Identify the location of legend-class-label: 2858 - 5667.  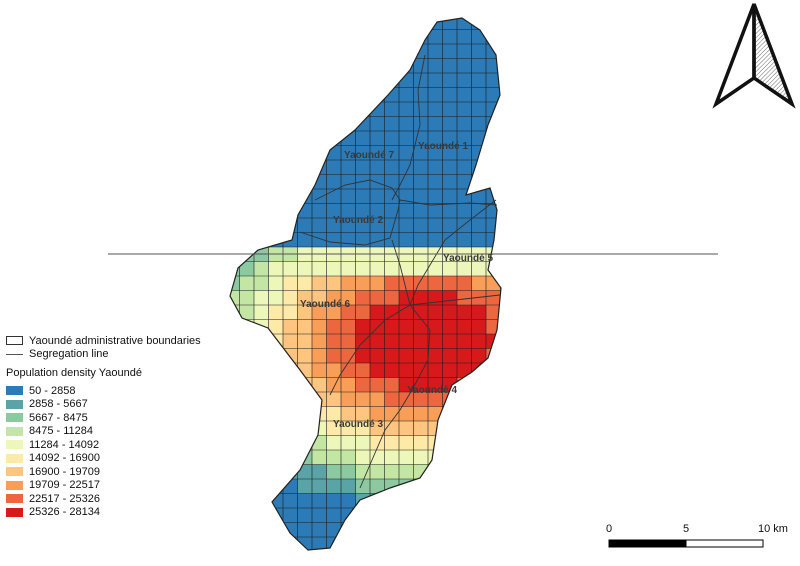
(58, 404).